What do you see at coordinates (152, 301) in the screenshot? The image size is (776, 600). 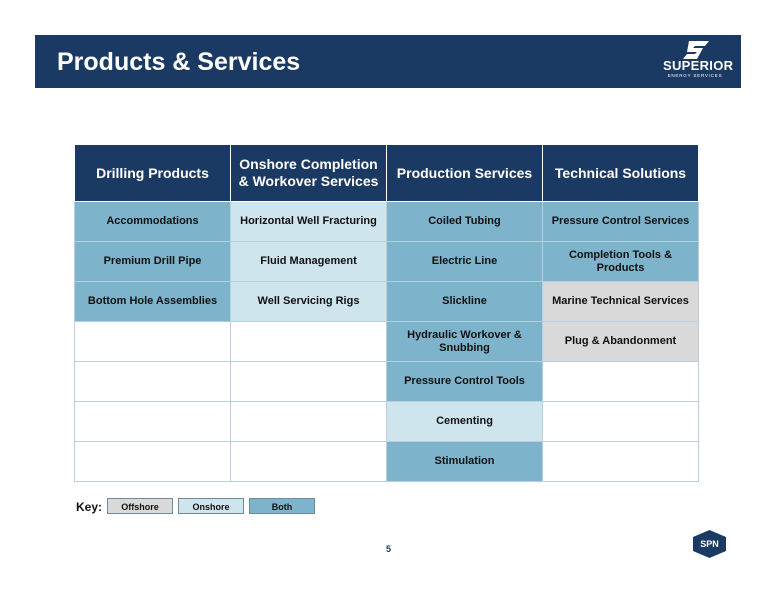 I see `table-cell: Bottom Hole Assemblies` at bounding box center [152, 301].